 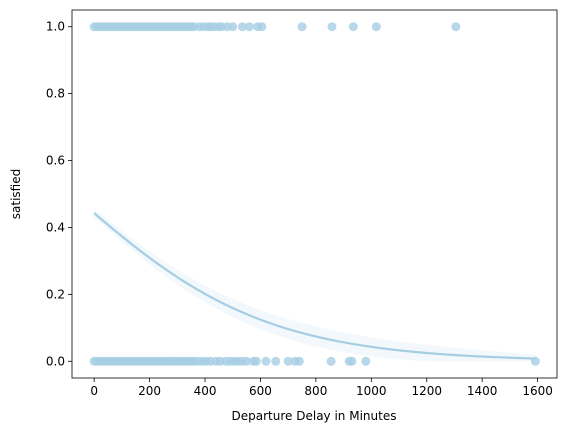 I want to click on x-tick-label: 1600, so click(x=537, y=391).